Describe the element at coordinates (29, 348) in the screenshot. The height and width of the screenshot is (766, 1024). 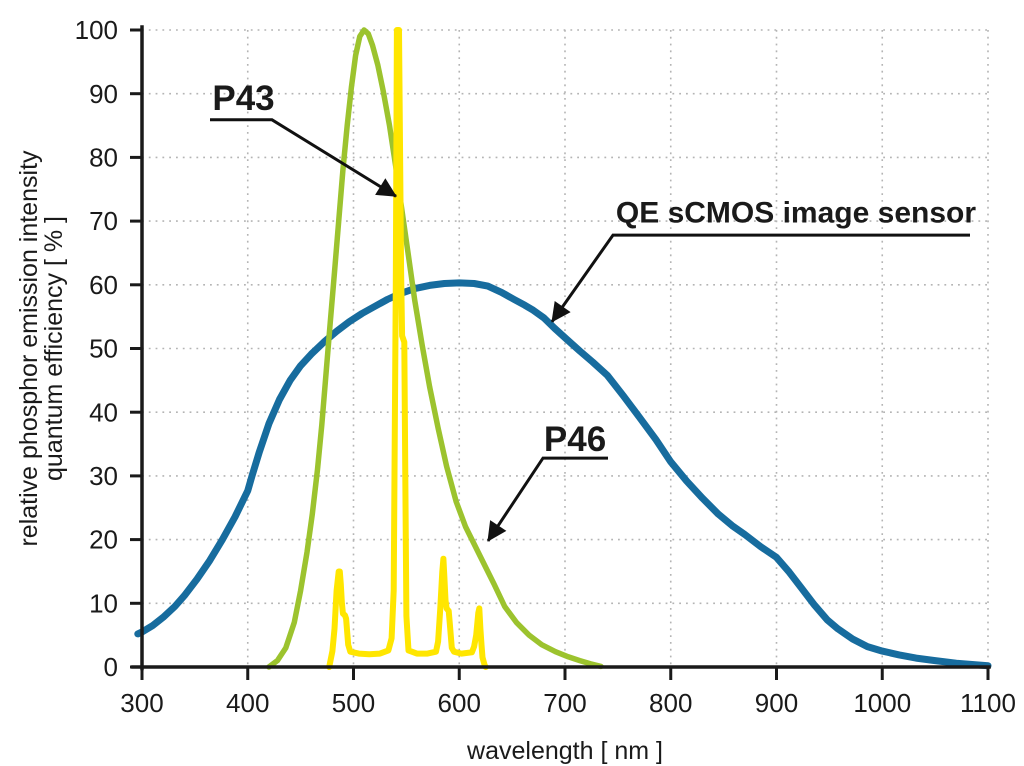
I see `y-axis-title-line-1: relative phosphor emission intensity` at that location.